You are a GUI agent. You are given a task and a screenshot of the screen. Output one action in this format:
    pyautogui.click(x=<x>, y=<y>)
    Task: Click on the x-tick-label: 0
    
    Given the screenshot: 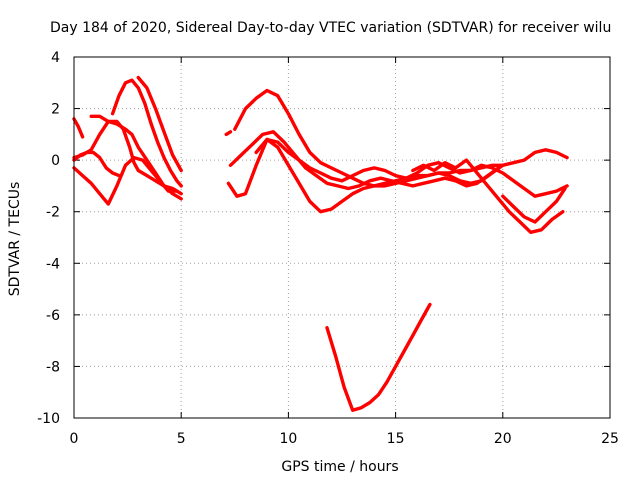 What is the action you would take?
    pyautogui.click(x=74, y=439)
    